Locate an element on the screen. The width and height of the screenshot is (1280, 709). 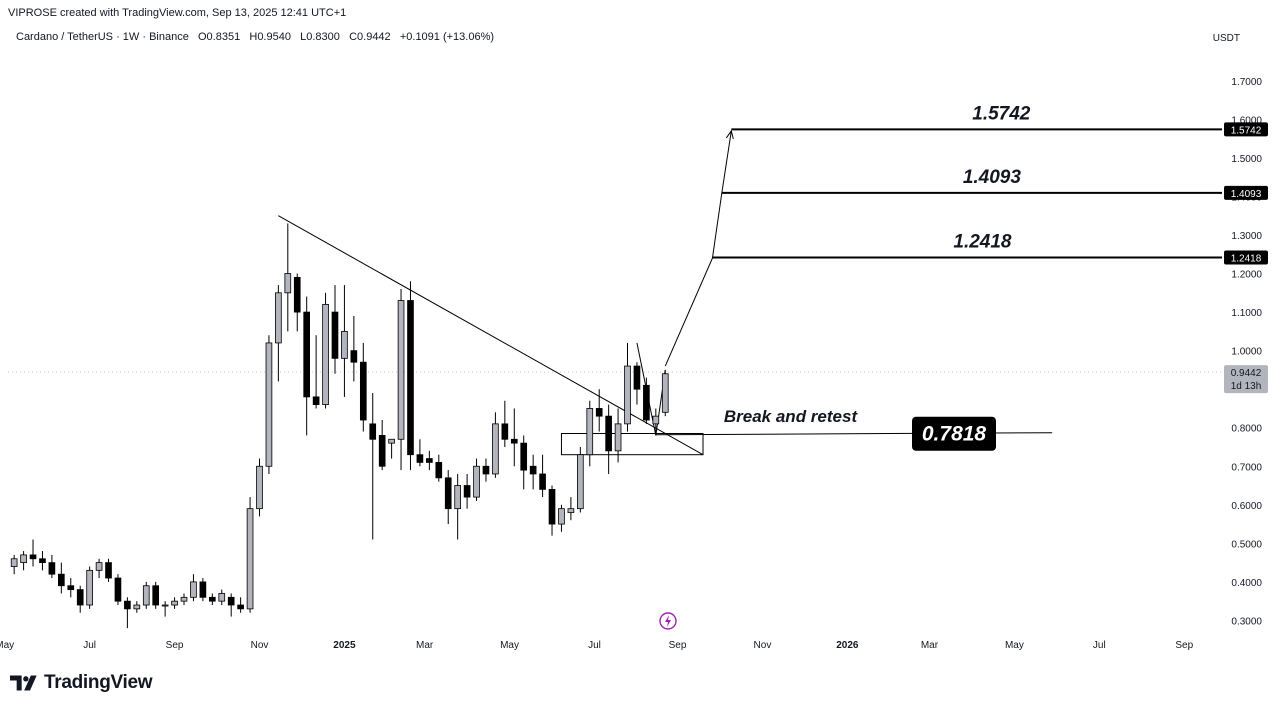
retest-wedge is located at coordinates (651, 389).